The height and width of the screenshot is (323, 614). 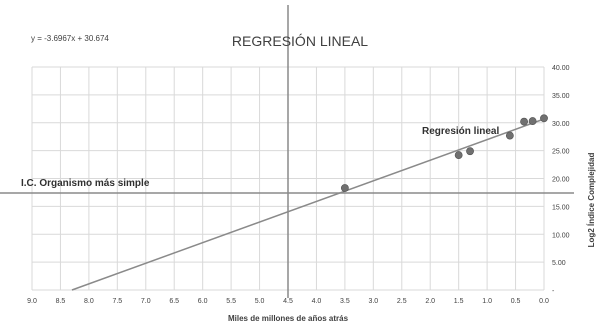 I want to click on y-tick-label: 30.00, so click(x=561, y=124).